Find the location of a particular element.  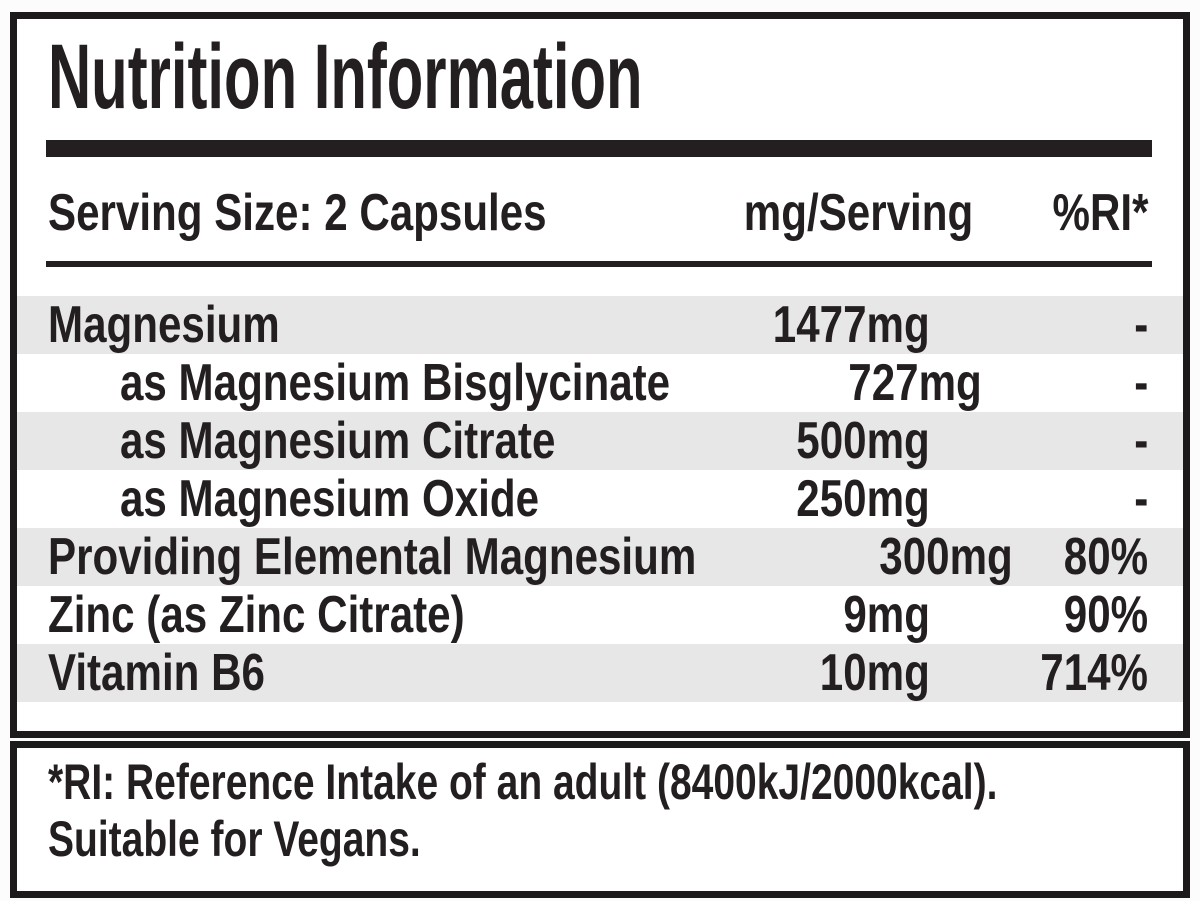

nutrient-ri: 80% is located at coordinates (1105, 557).